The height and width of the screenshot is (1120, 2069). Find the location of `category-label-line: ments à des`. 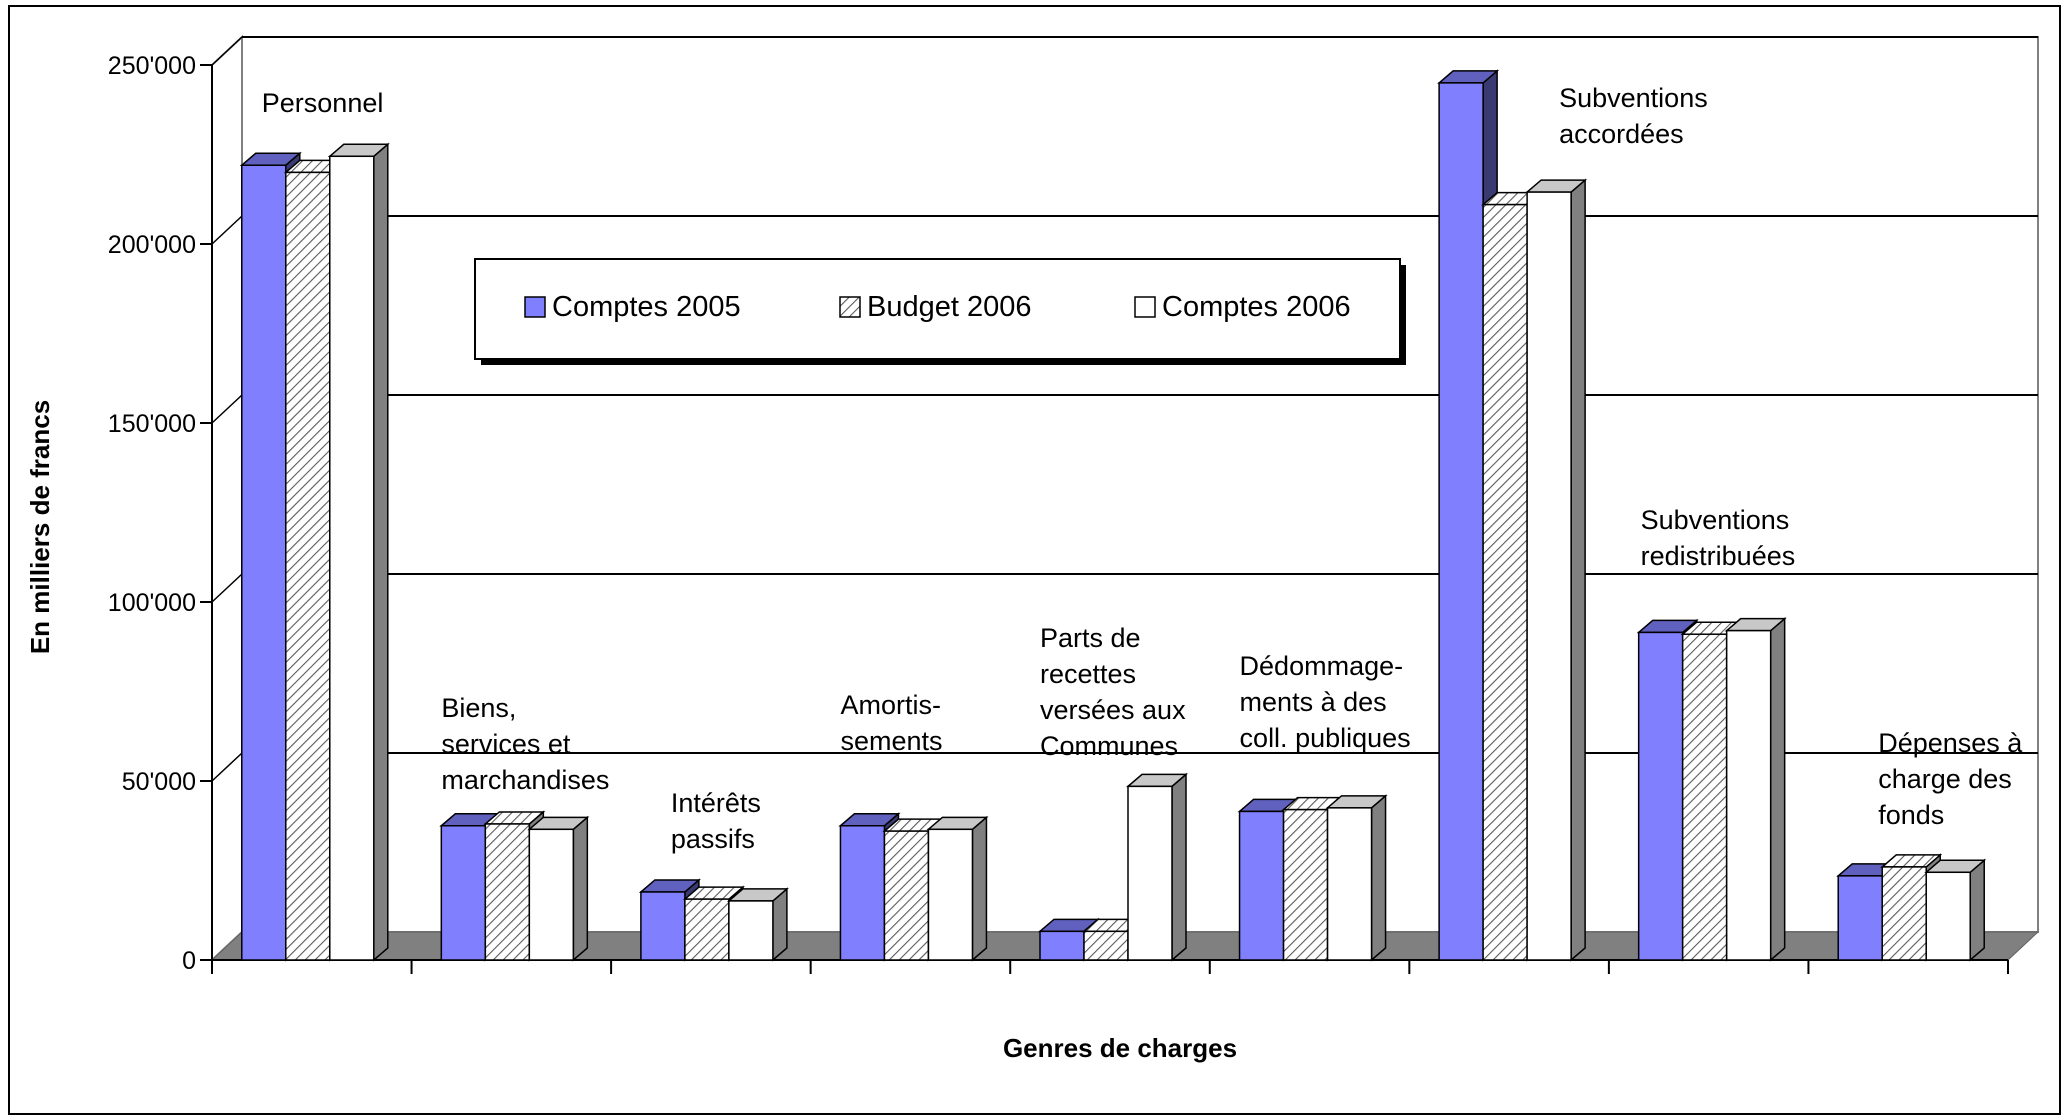

category-label-line: ments à des is located at coordinates (1313, 702).